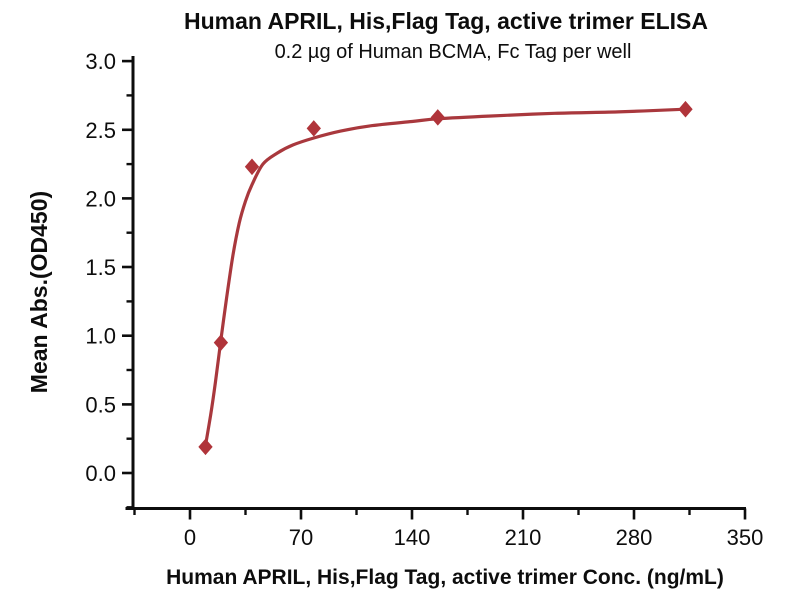 The width and height of the screenshot is (800, 600). What do you see at coordinates (412, 537) in the screenshot?
I see `x-tick-label: 140` at bounding box center [412, 537].